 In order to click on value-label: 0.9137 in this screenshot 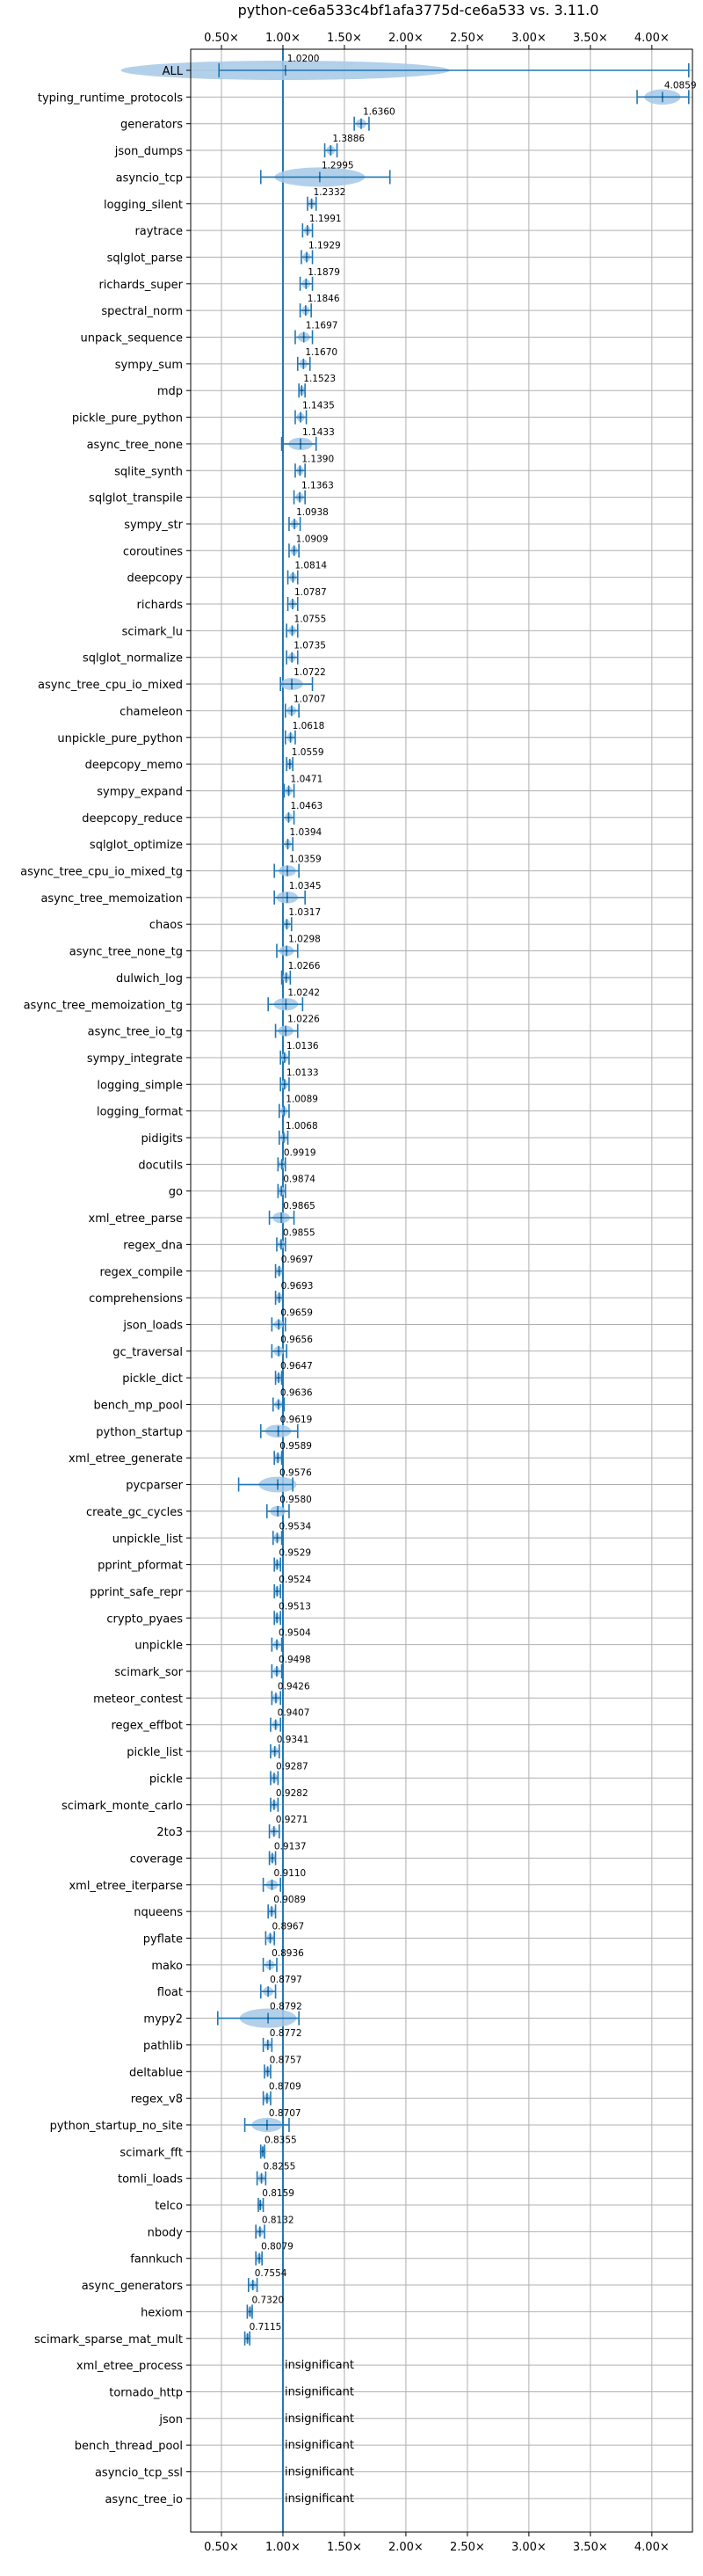, I will do `click(291, 1846)`.